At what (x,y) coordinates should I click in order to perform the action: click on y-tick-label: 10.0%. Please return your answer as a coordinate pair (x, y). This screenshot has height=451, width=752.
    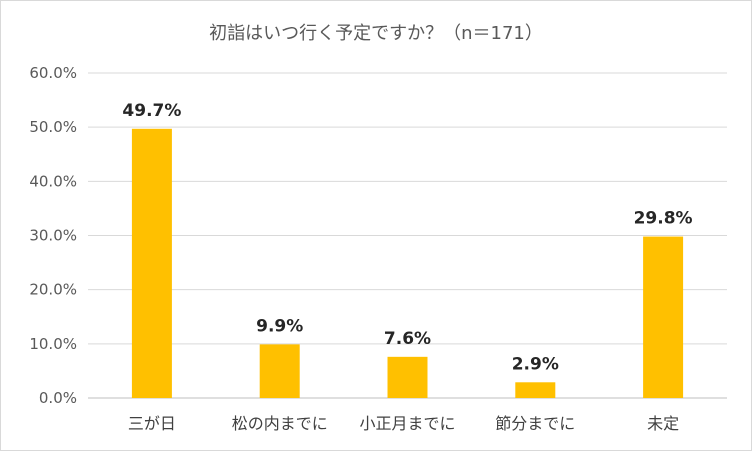
    Looking at the image, I should click on (53, 344).